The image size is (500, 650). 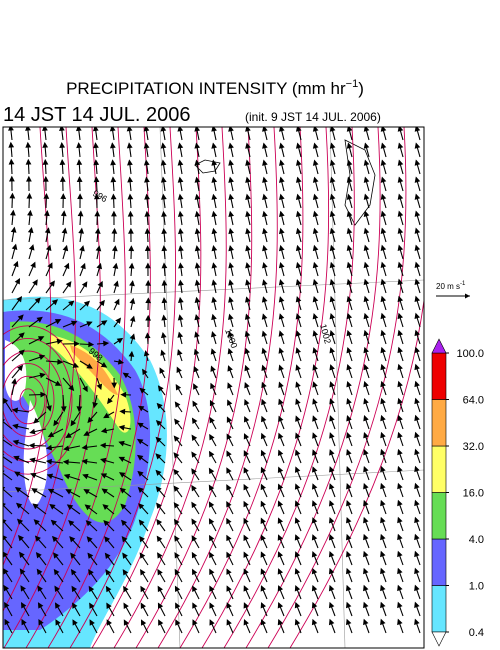 What do you see at coordinates (439, 376) in the screenshot?
I see `colorbar-segment` at bounding box center [439, 376].